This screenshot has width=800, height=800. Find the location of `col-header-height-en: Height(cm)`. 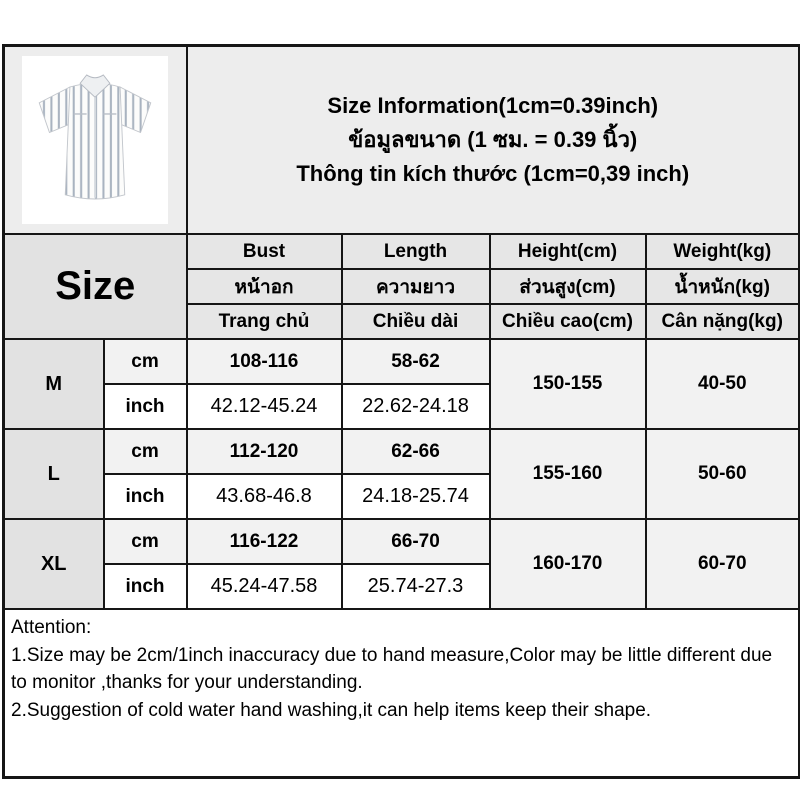

col-header-height-en: Height(cm) is located at coordinates (567, 251).